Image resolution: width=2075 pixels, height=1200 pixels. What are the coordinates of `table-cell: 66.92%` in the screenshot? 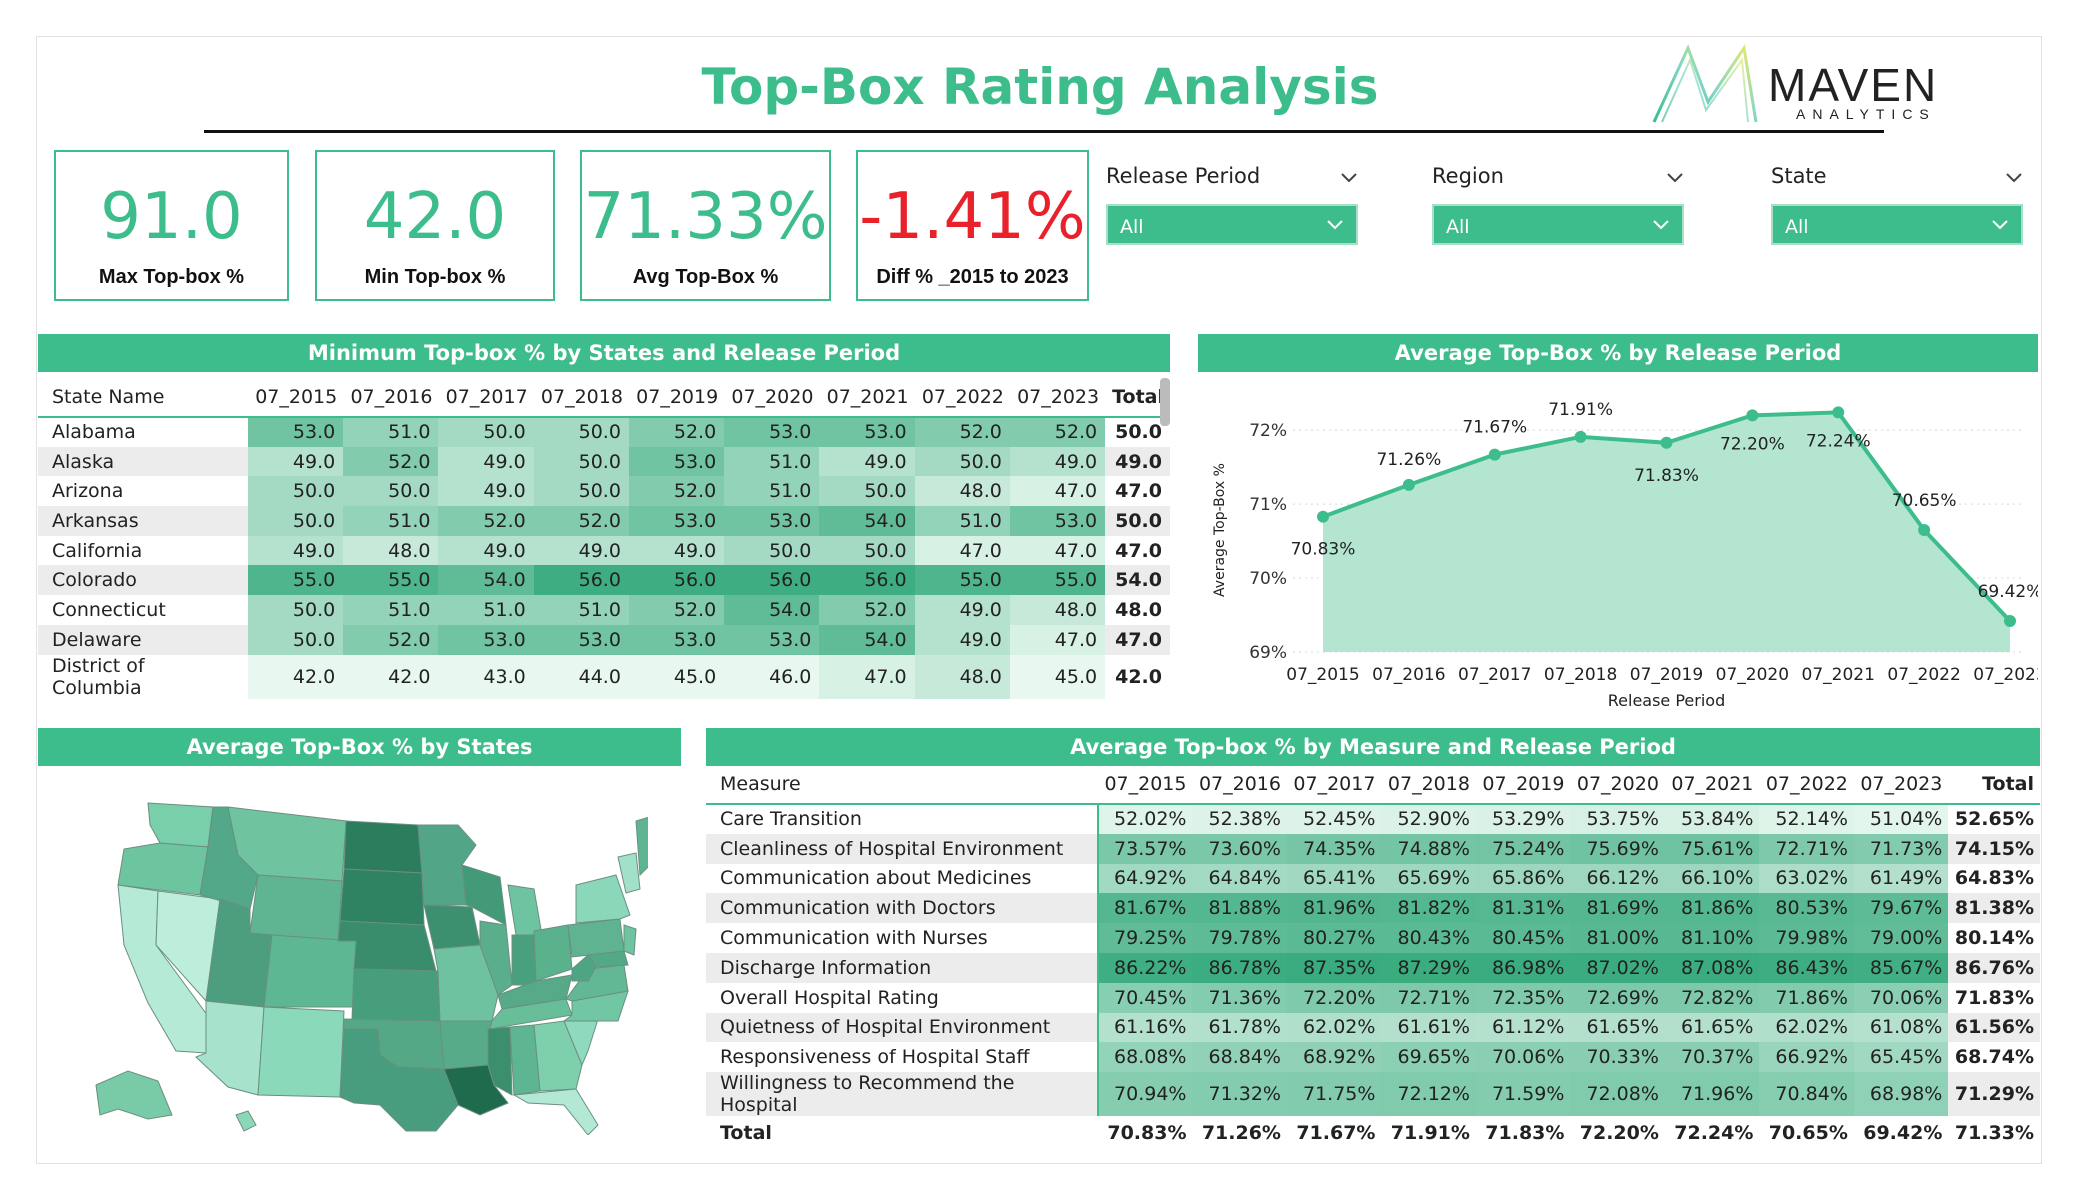 It's located at (1806, 1057).